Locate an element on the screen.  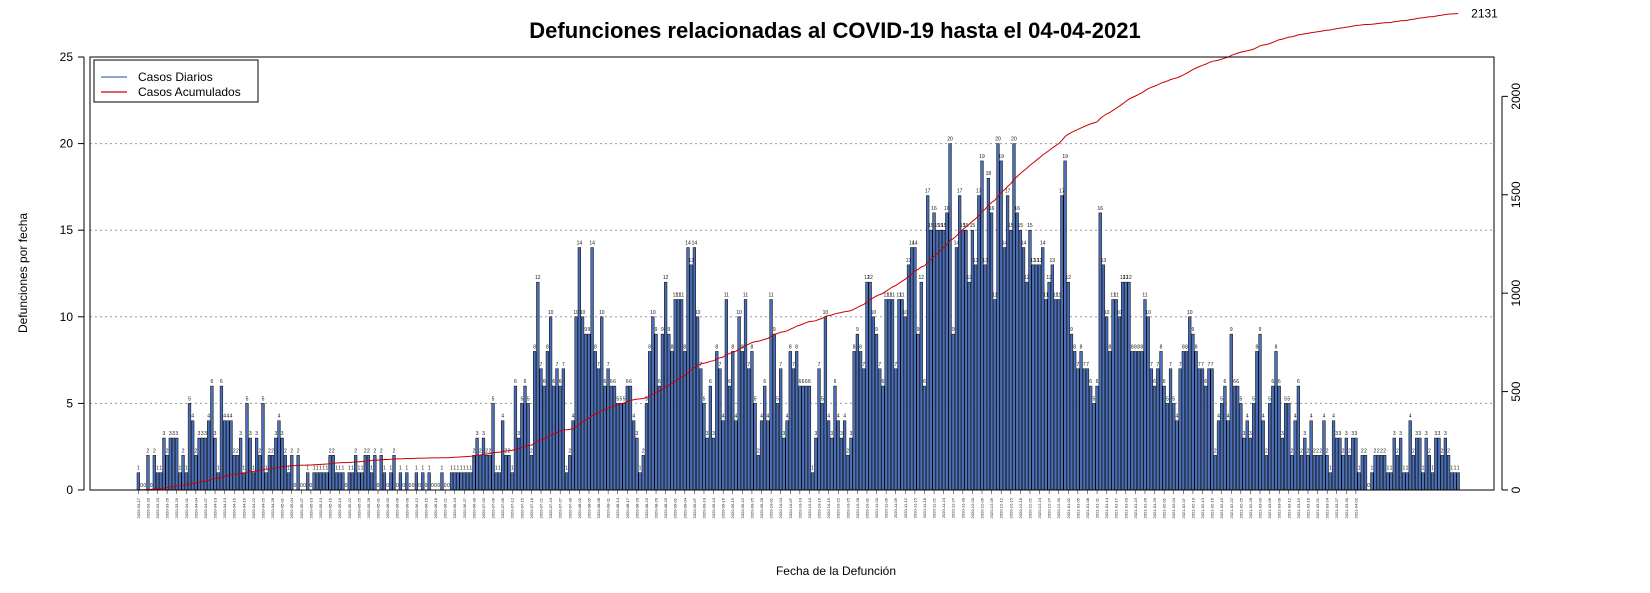
bar-value-label: 12 is located at coordinates (1027, 278).